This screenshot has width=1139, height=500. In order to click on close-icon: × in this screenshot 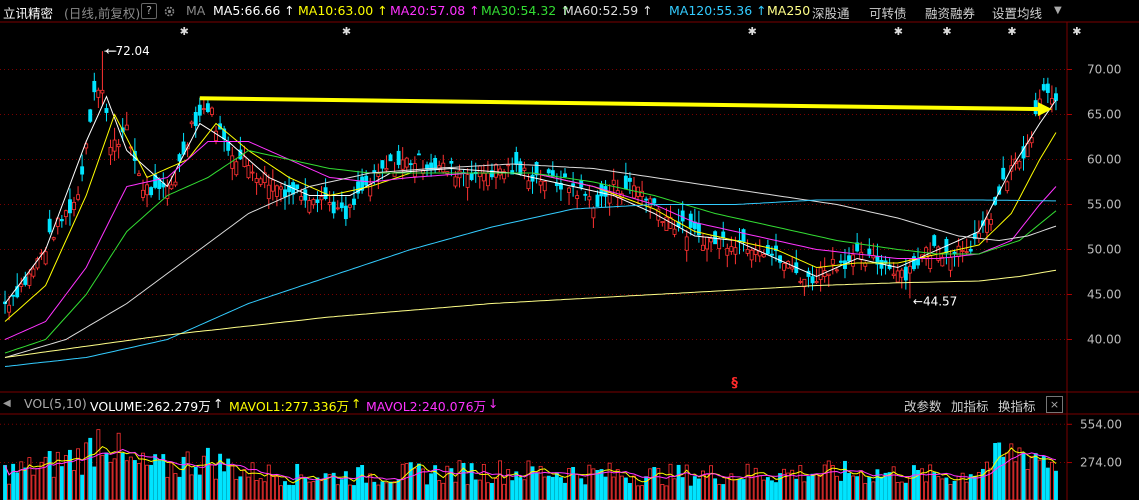, I will do `click(1054, 404)`.